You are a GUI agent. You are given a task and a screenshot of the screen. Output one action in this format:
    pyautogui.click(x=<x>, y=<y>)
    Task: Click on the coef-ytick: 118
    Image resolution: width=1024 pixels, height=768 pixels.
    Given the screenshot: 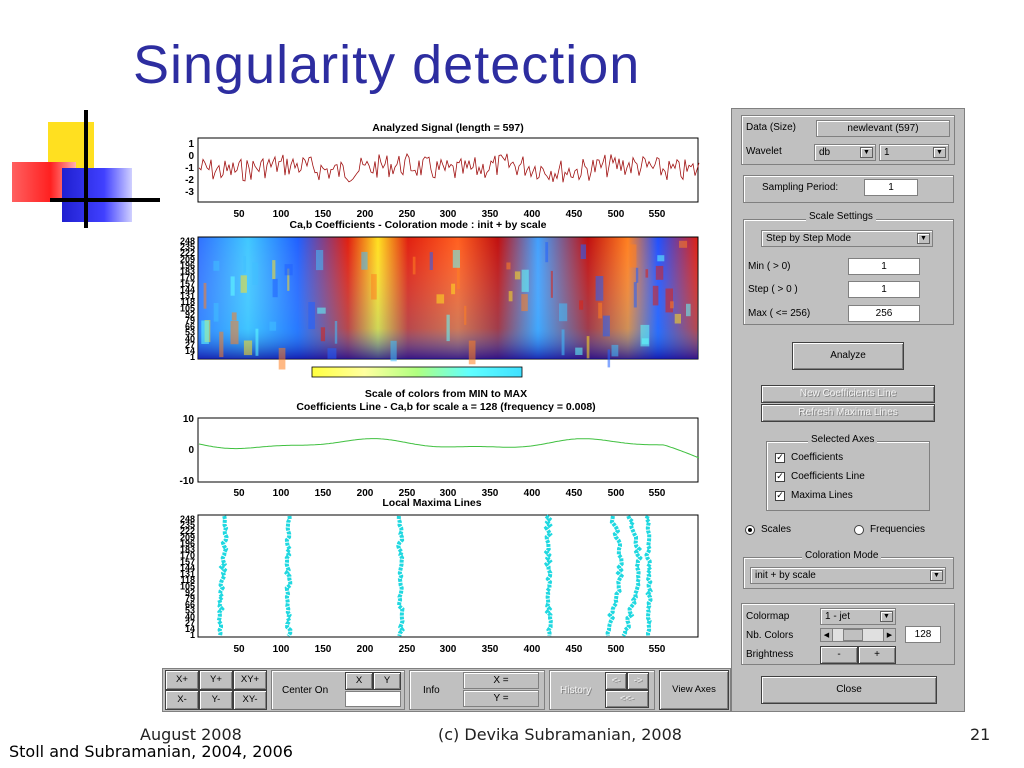 What is the action you would take?
    pyautogui.click(x=187, y=302)
    